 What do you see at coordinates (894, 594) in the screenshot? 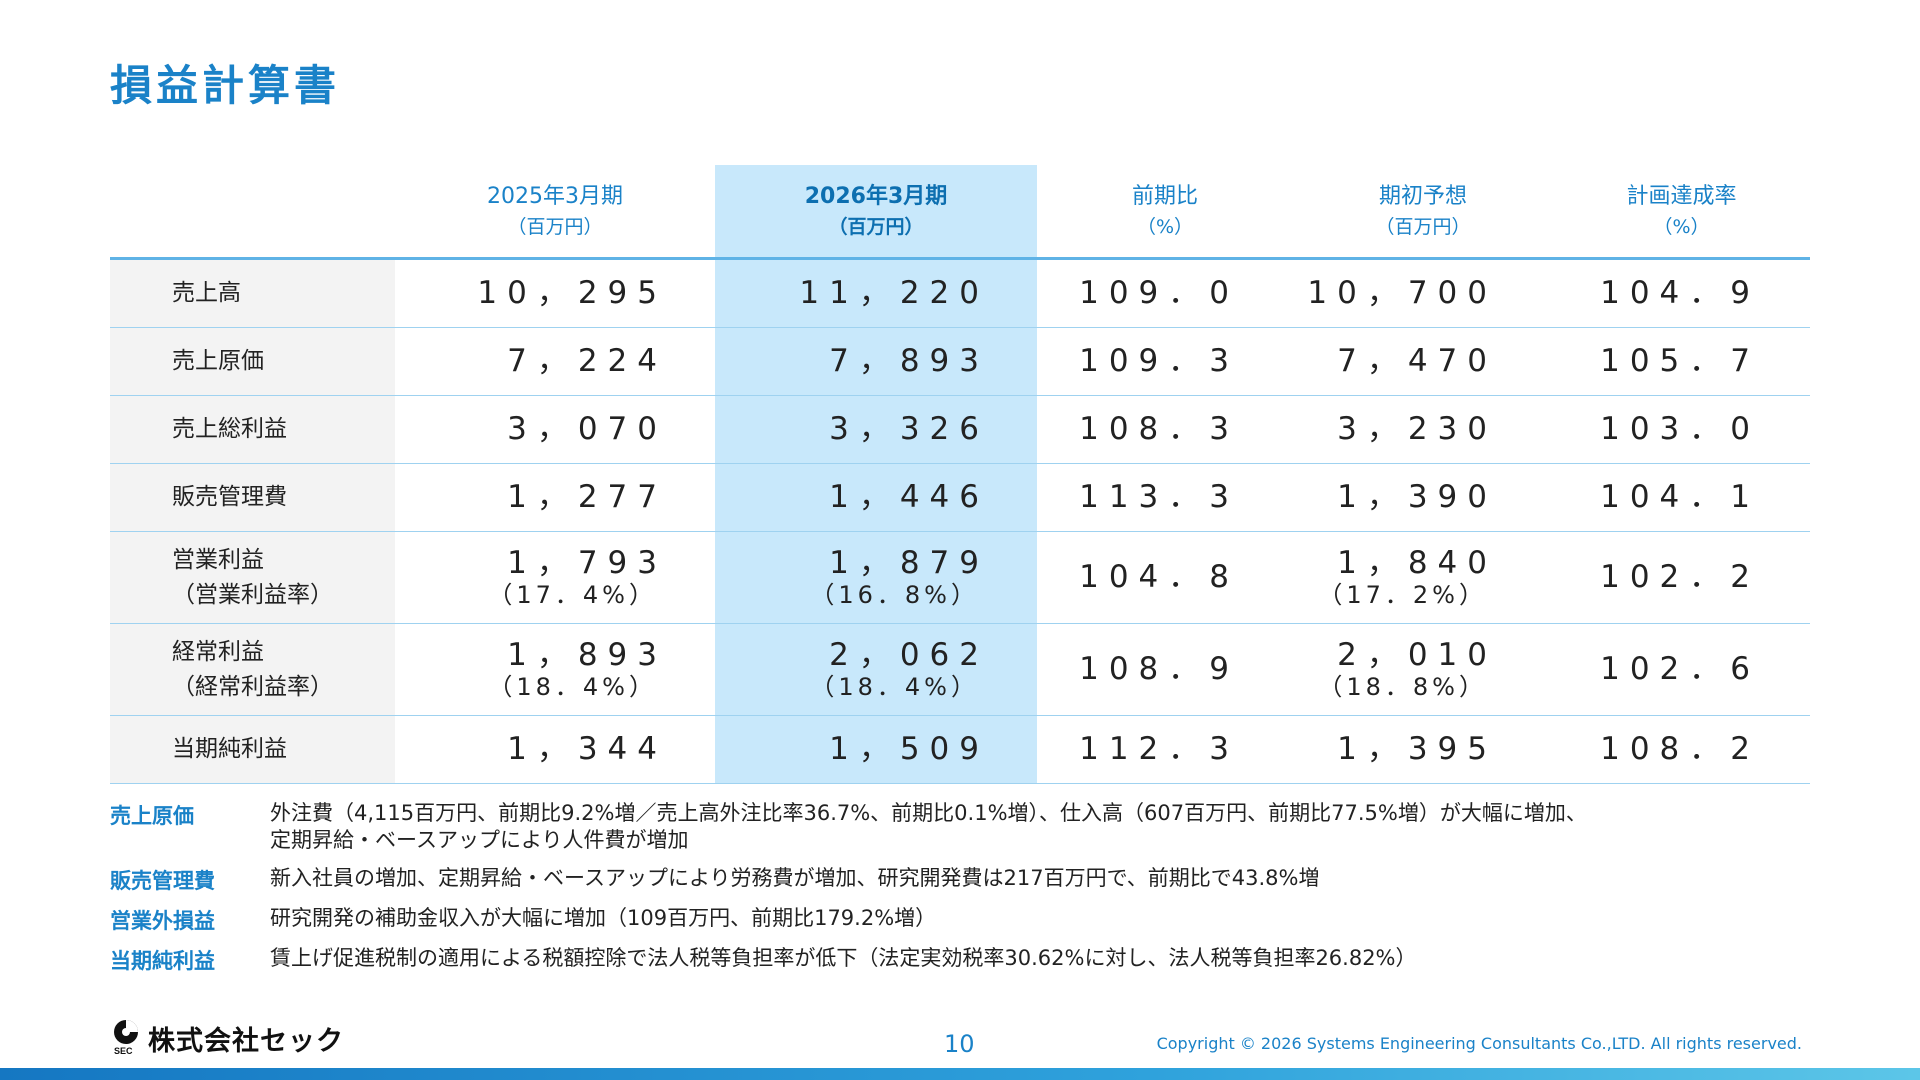
I see `cell-ratio: （16．8%）` at bounding box center [894, 594].